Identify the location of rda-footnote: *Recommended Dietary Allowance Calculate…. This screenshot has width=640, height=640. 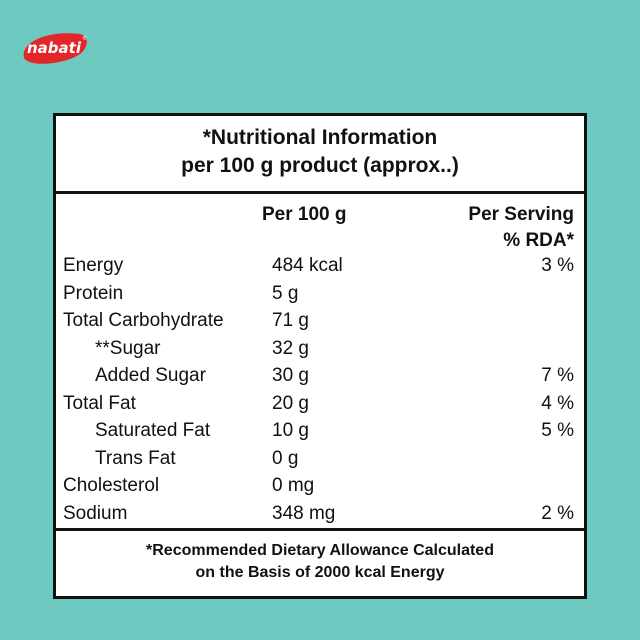
(320, 562).